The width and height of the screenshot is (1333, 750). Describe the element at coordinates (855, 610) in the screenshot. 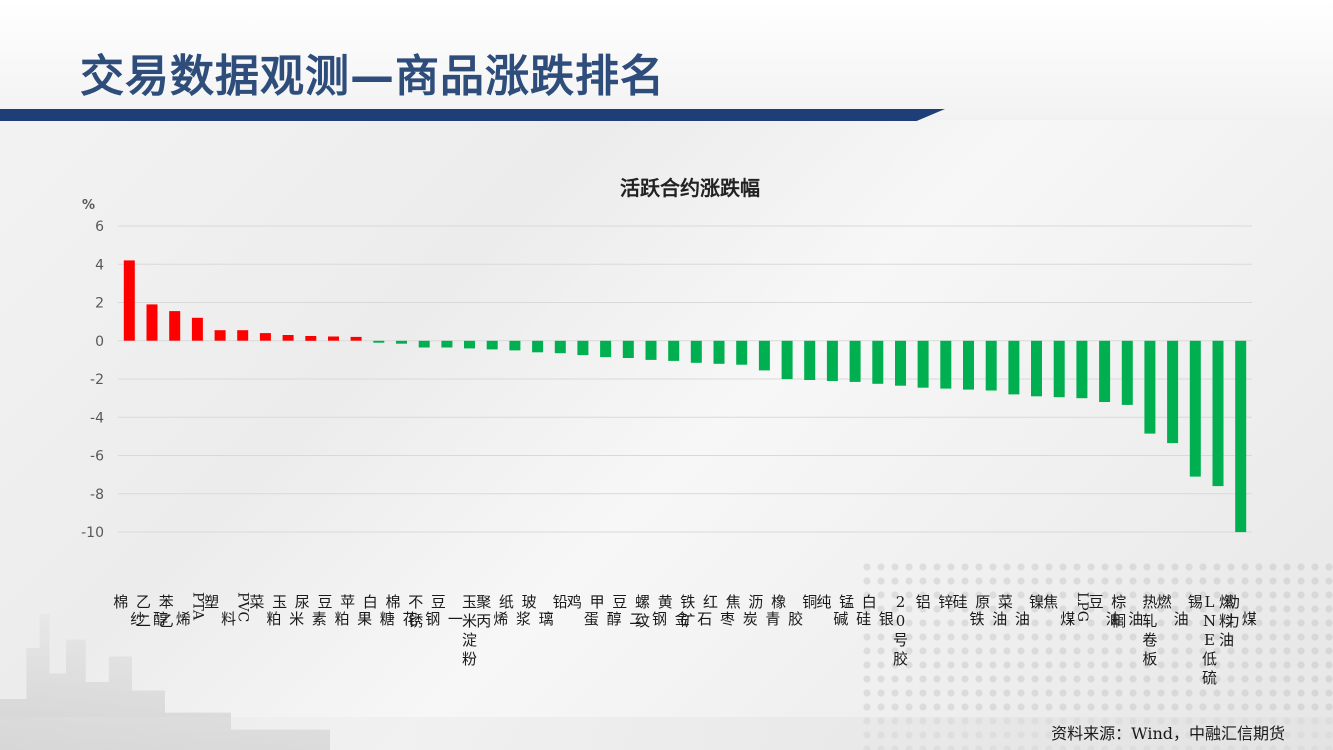

I see `x-category-label: 锰硅` at that location.